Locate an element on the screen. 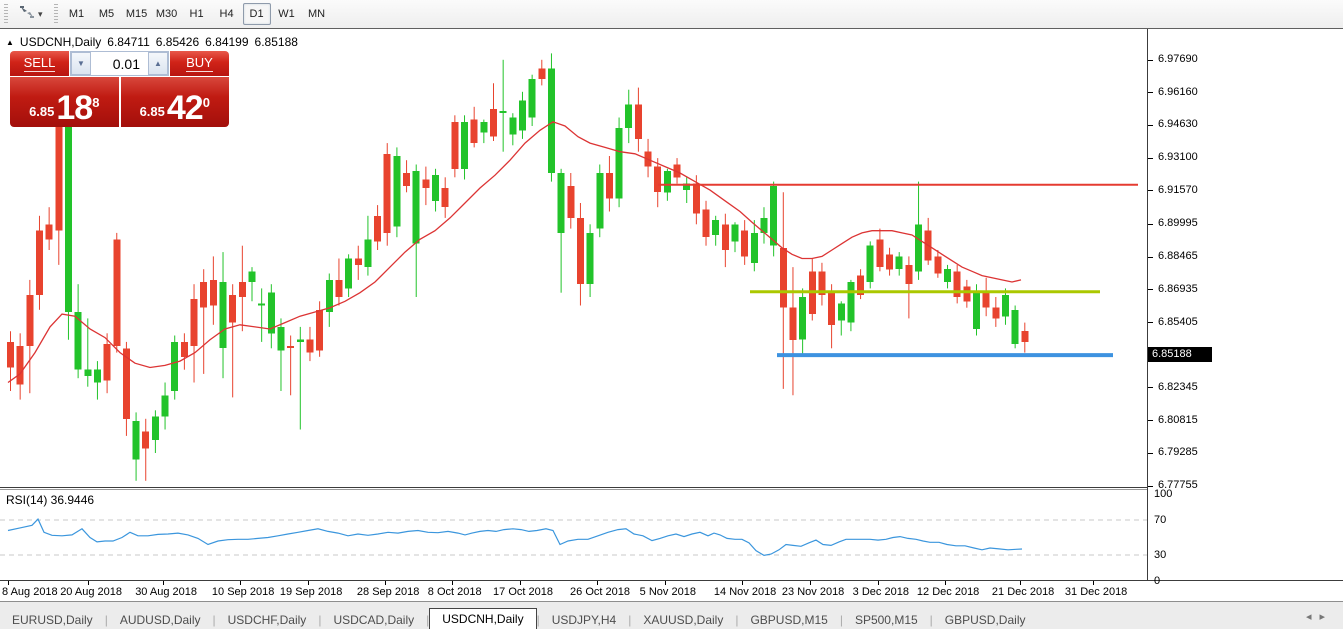 The width and height of the screenshot is (1343, 629). rsi-indicator-canvas is located at coordinates (573, 534).